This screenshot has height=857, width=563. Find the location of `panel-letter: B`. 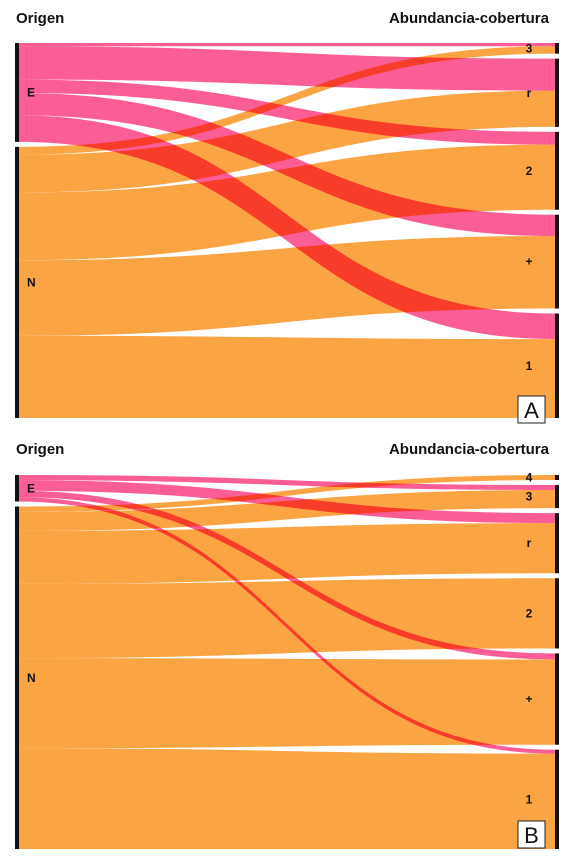

panel-letter: B is located at coordinates (531, 835).